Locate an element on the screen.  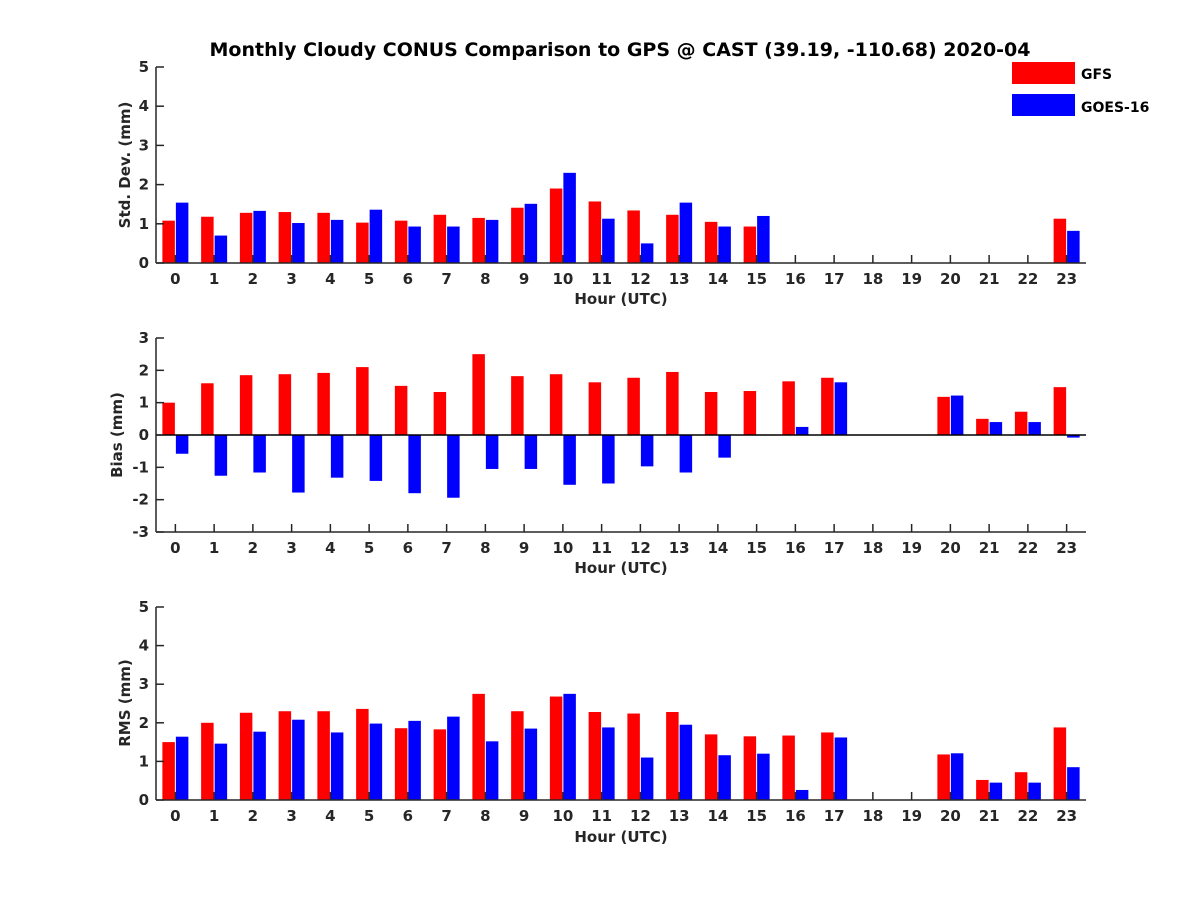
x-tick-label: 12 is located at coordinates (640, 279).